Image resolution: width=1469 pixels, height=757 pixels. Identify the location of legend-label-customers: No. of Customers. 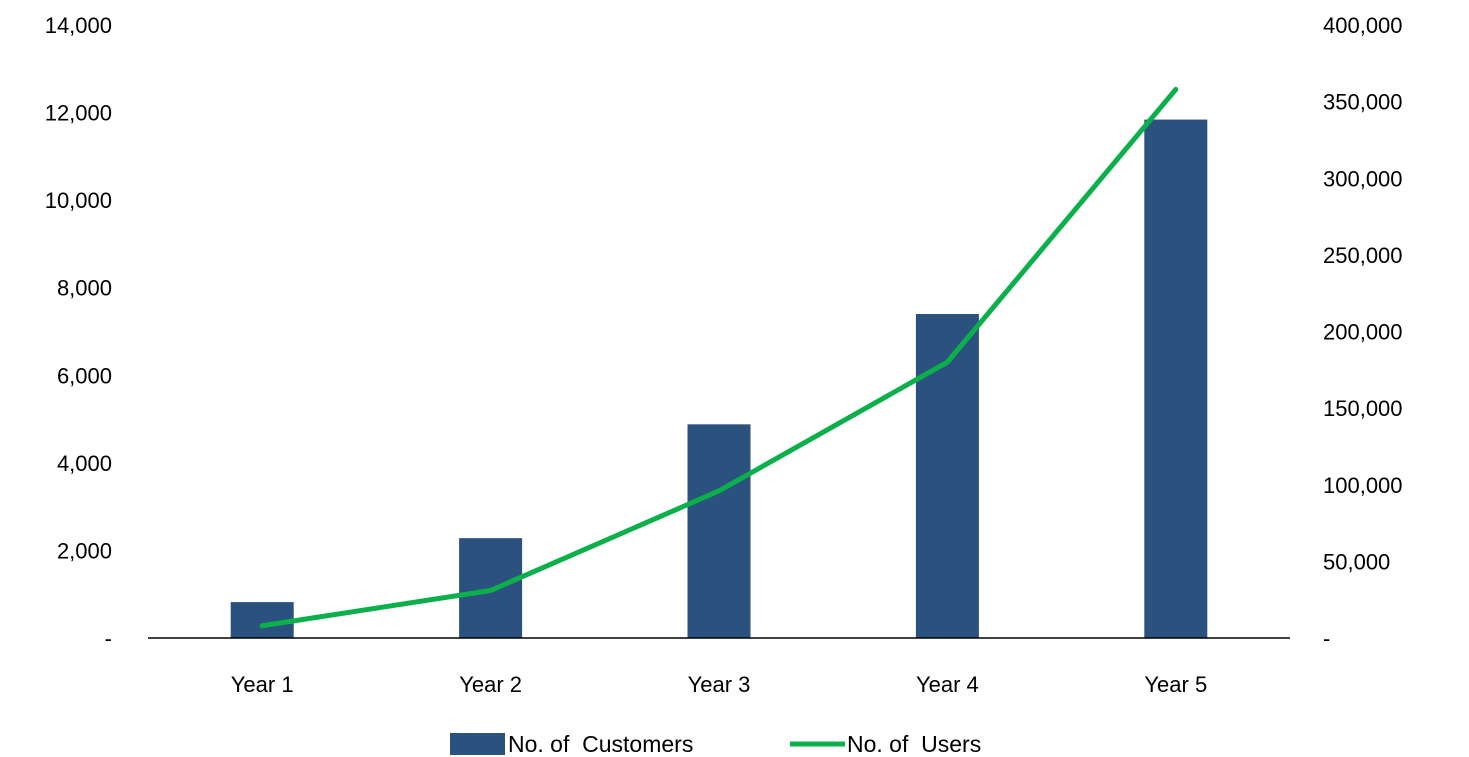
(600, 744).